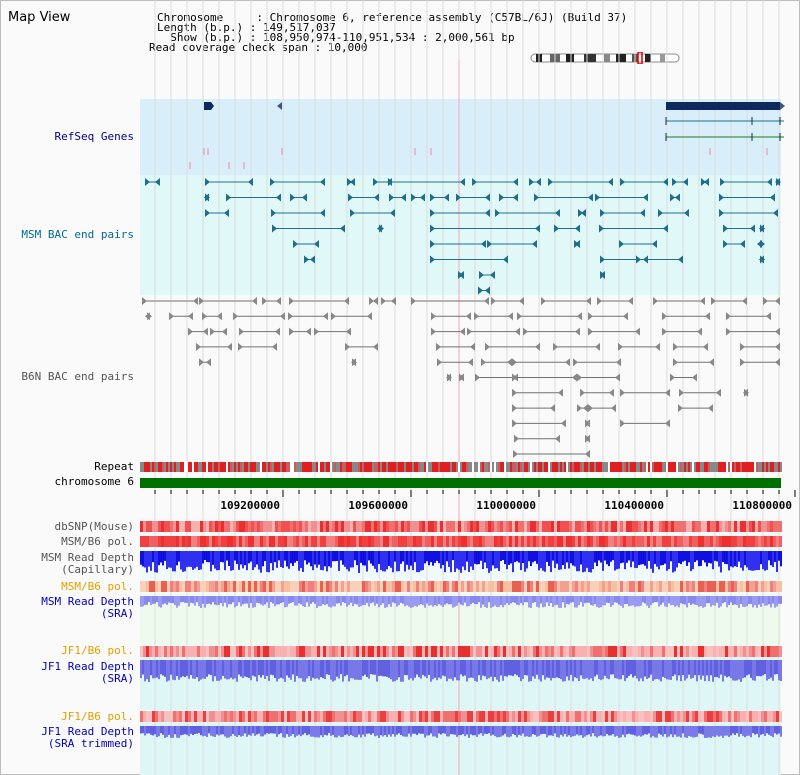  What do you see at coordinates (114, 466) in the screenshot?
I see `track-label-repeat: Repeat` at bounding box center [114, 466].